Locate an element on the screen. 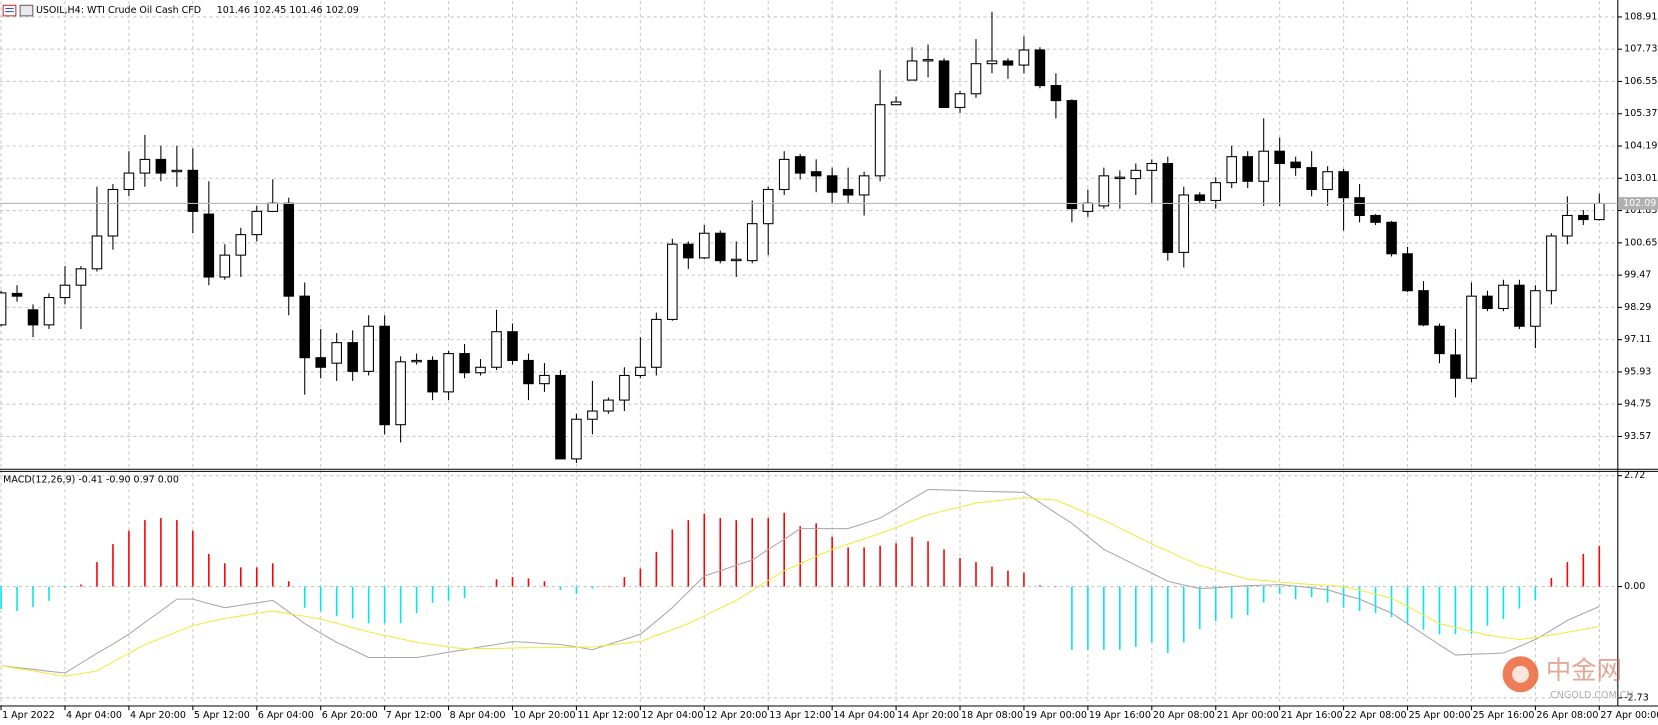 The height and width of the screenshot is (725, 1658). y-tick-label: 104.19 is located at coordinates (1640, 146).